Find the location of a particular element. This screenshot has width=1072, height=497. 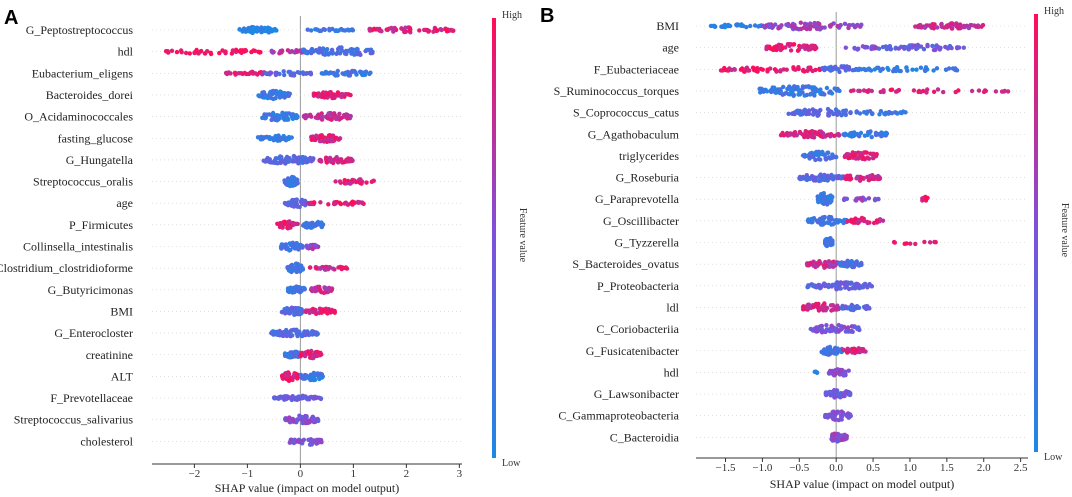

feature-row: S_Ruminococcus_torques is located at coordinates (791, 91).